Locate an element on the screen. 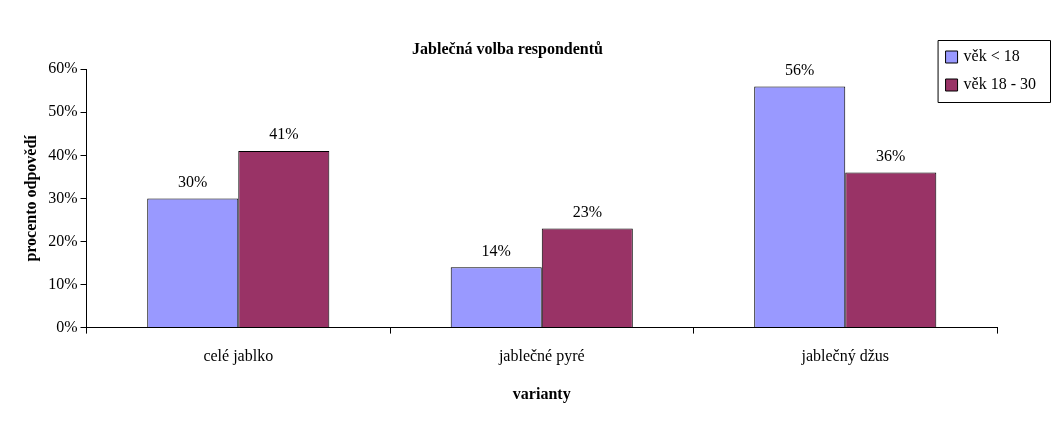 This screenshot has height=421, width=1060. y-tick-label: 30% is located at coordinates (63, 197).